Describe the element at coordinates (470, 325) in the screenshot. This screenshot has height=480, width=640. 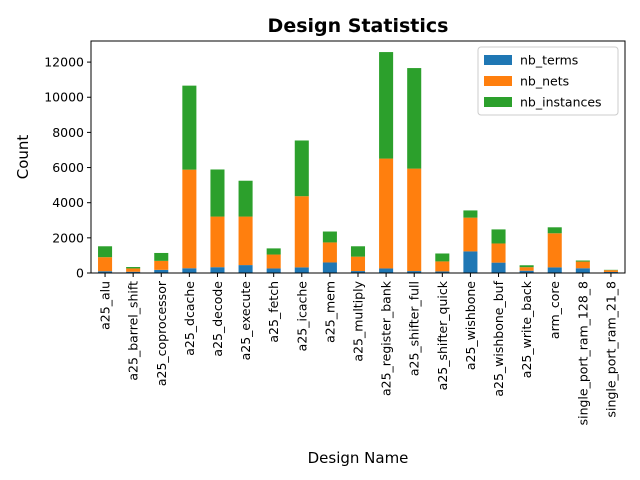
I see `x-tick-label: a25_wishbone` at that location.